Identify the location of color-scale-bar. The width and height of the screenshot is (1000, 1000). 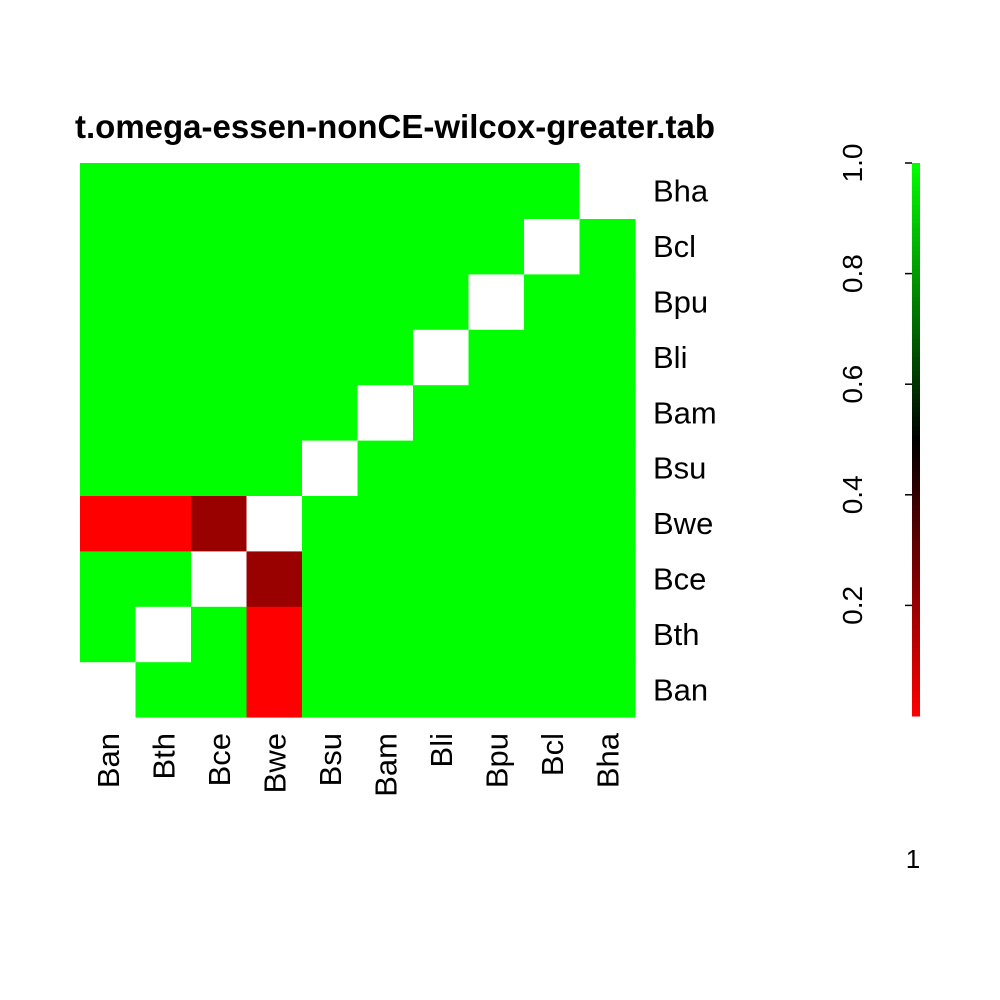
(916, 440).